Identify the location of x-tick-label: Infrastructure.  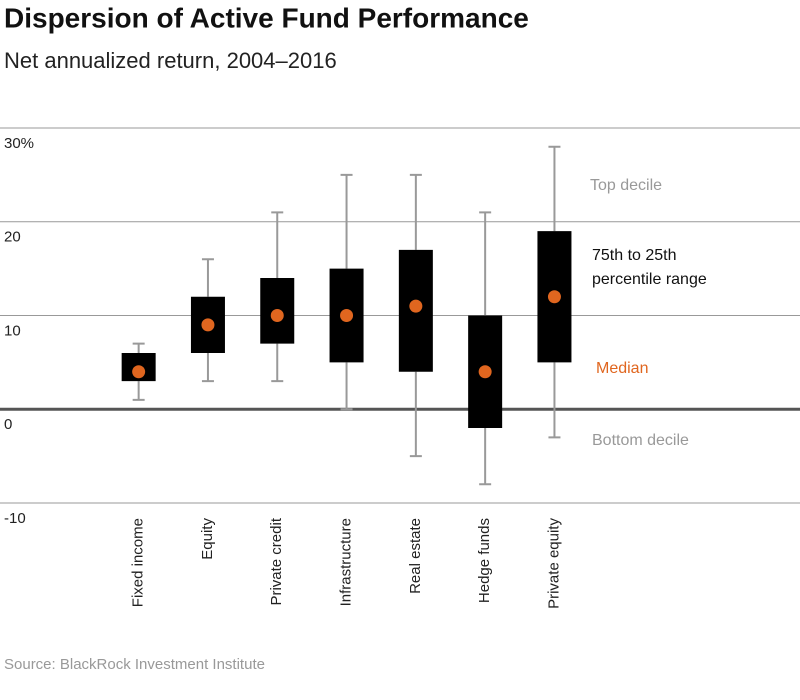
(346, 562).